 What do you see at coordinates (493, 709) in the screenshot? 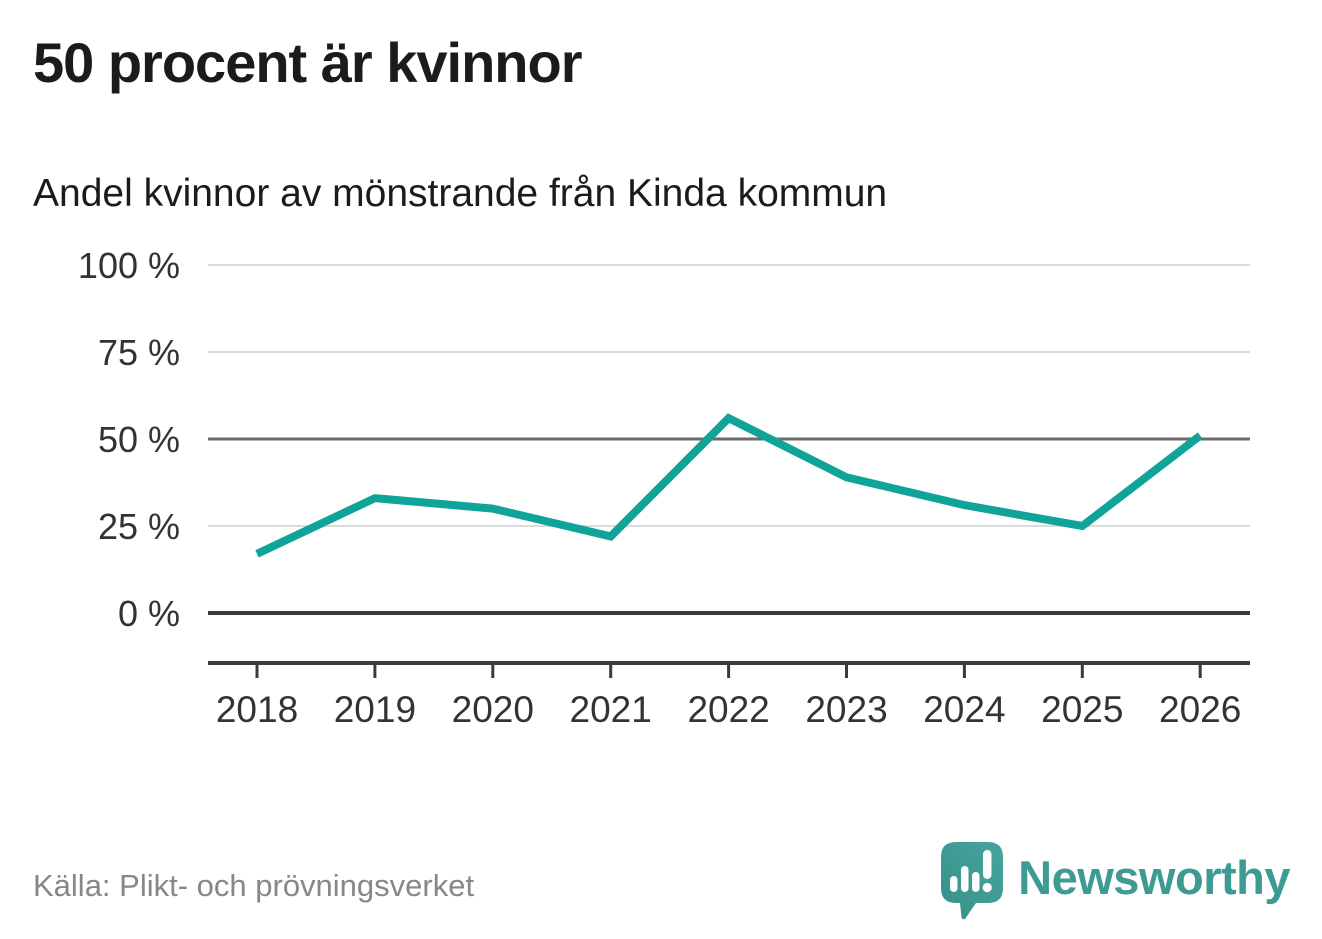
I see `x-tick-label: 2020` at bounding box center [493, 709].